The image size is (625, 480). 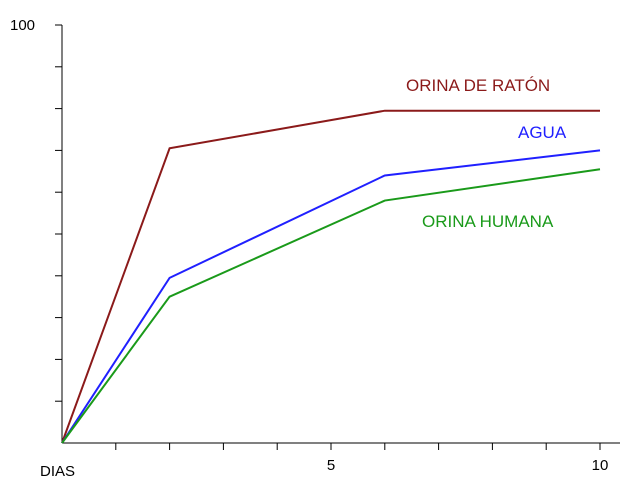 What do you see at coordinates (488, 221) in the screenshot?
I see `series-label-orina-humana: ORINA HUMANA` at bounding box center [488, 221].